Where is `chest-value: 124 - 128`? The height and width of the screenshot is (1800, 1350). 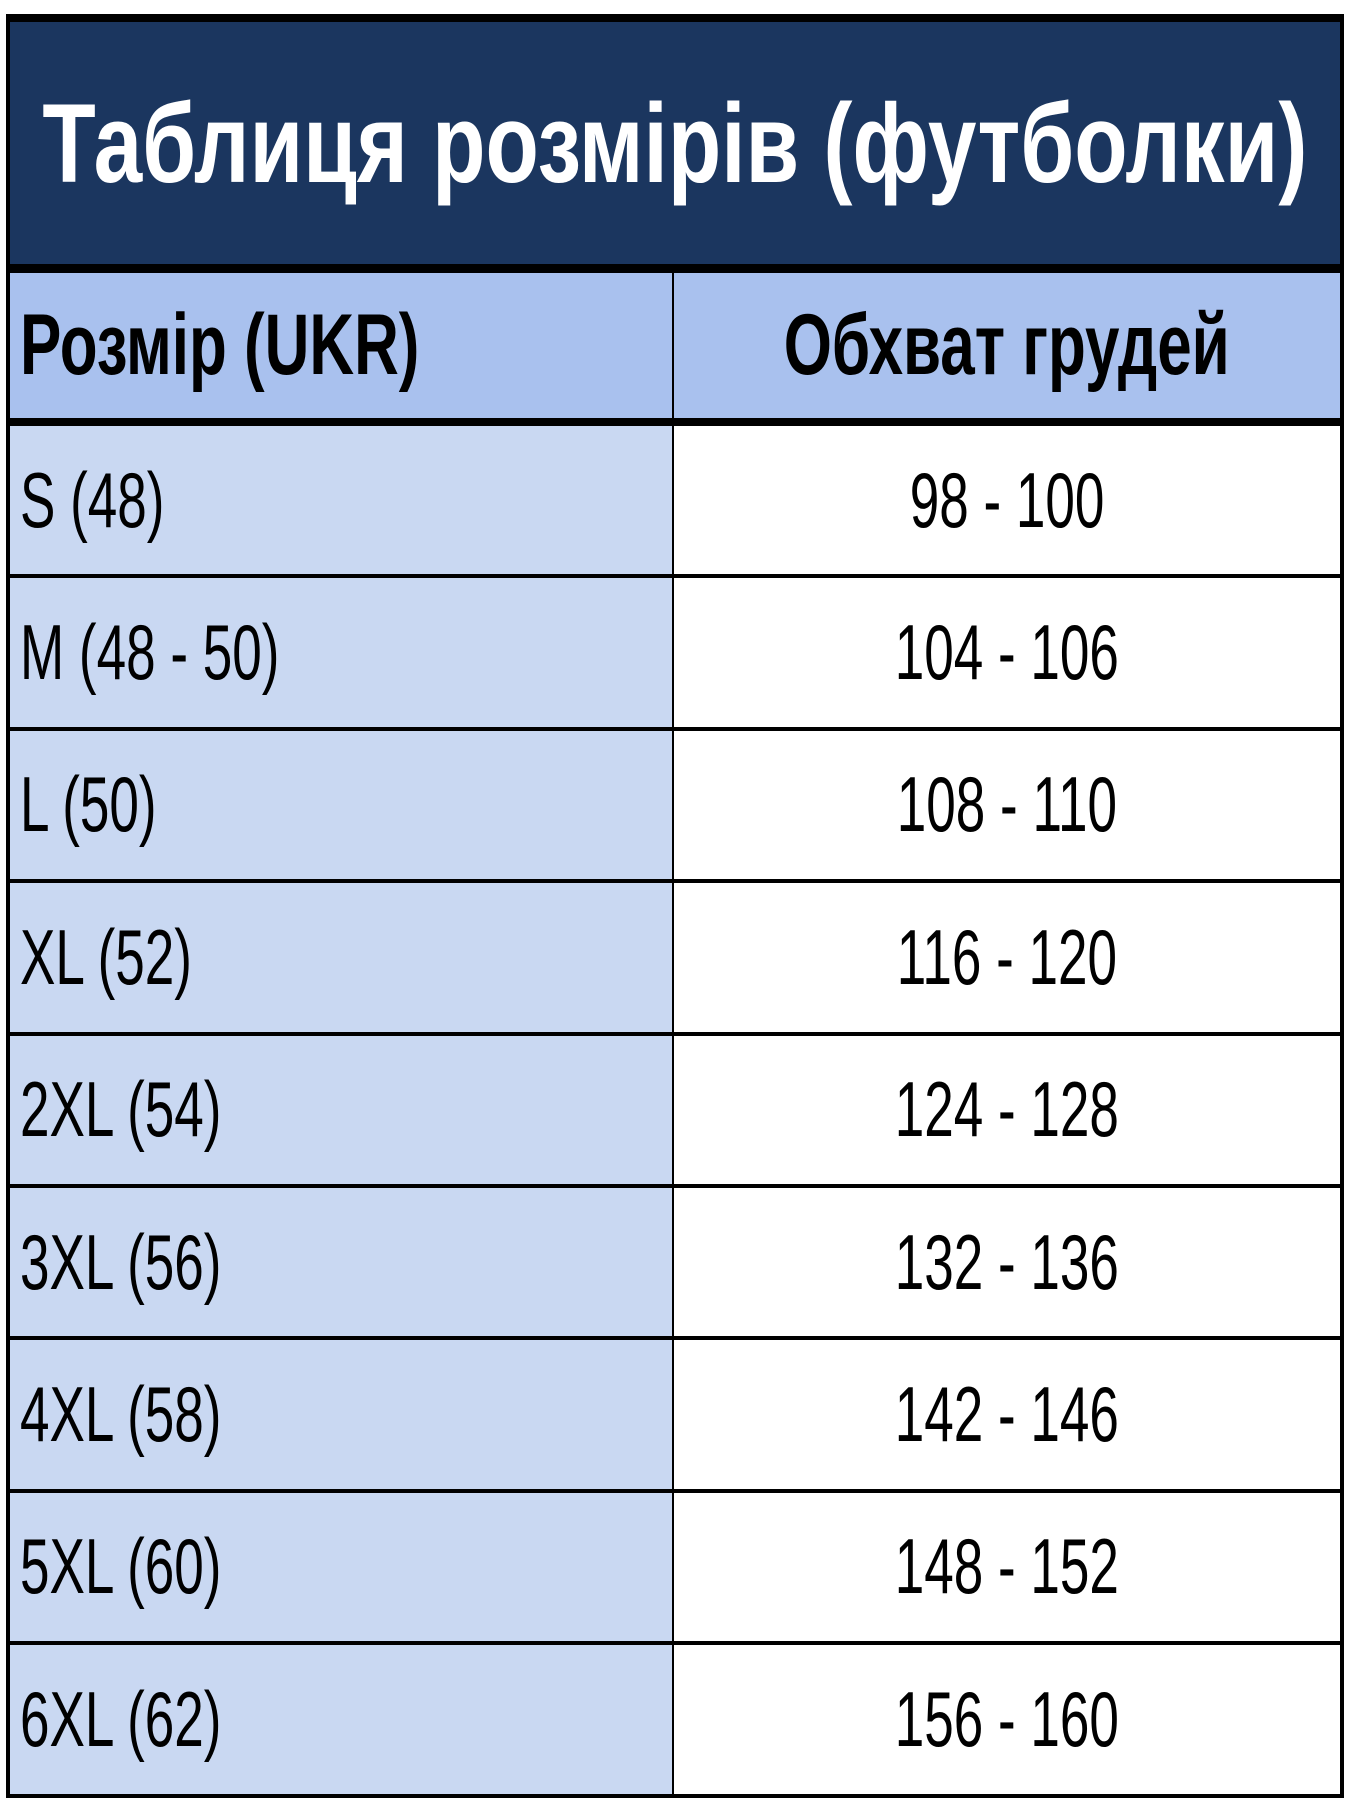
chest-value: 124 - 128 is located at coordinates (1007, 1109).